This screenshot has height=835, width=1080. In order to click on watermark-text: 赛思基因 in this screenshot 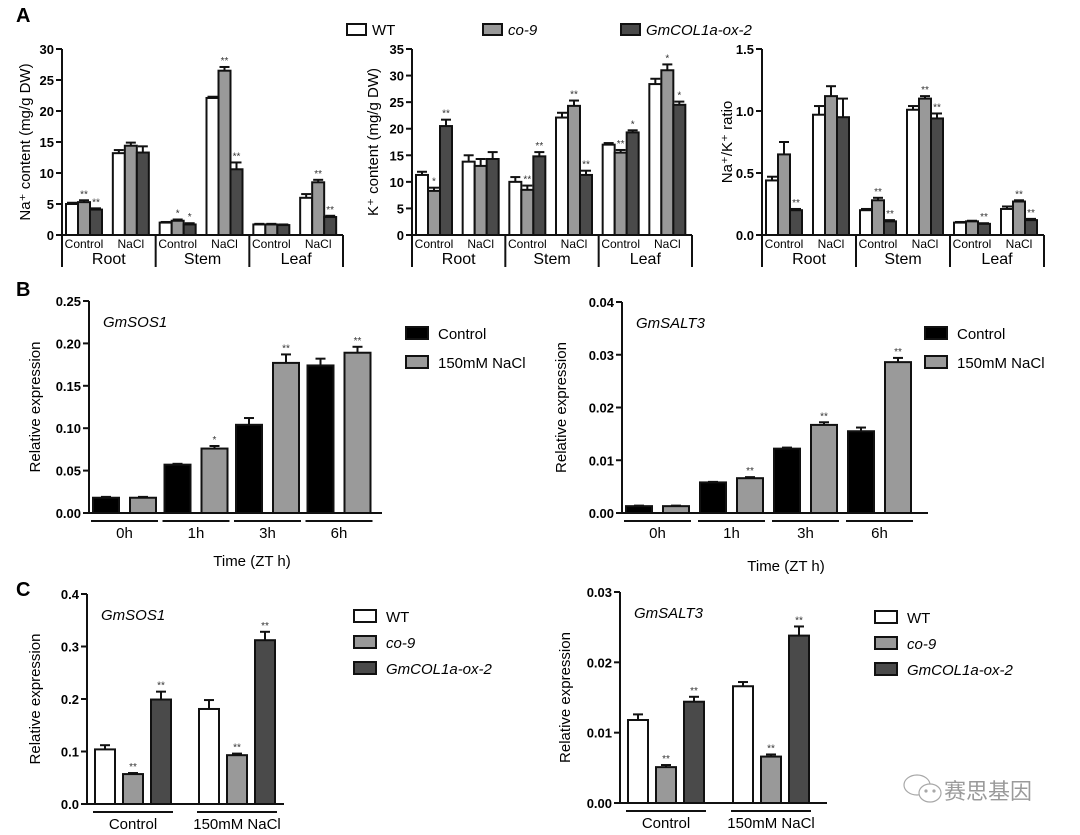, I will do `click(988, 792)`.